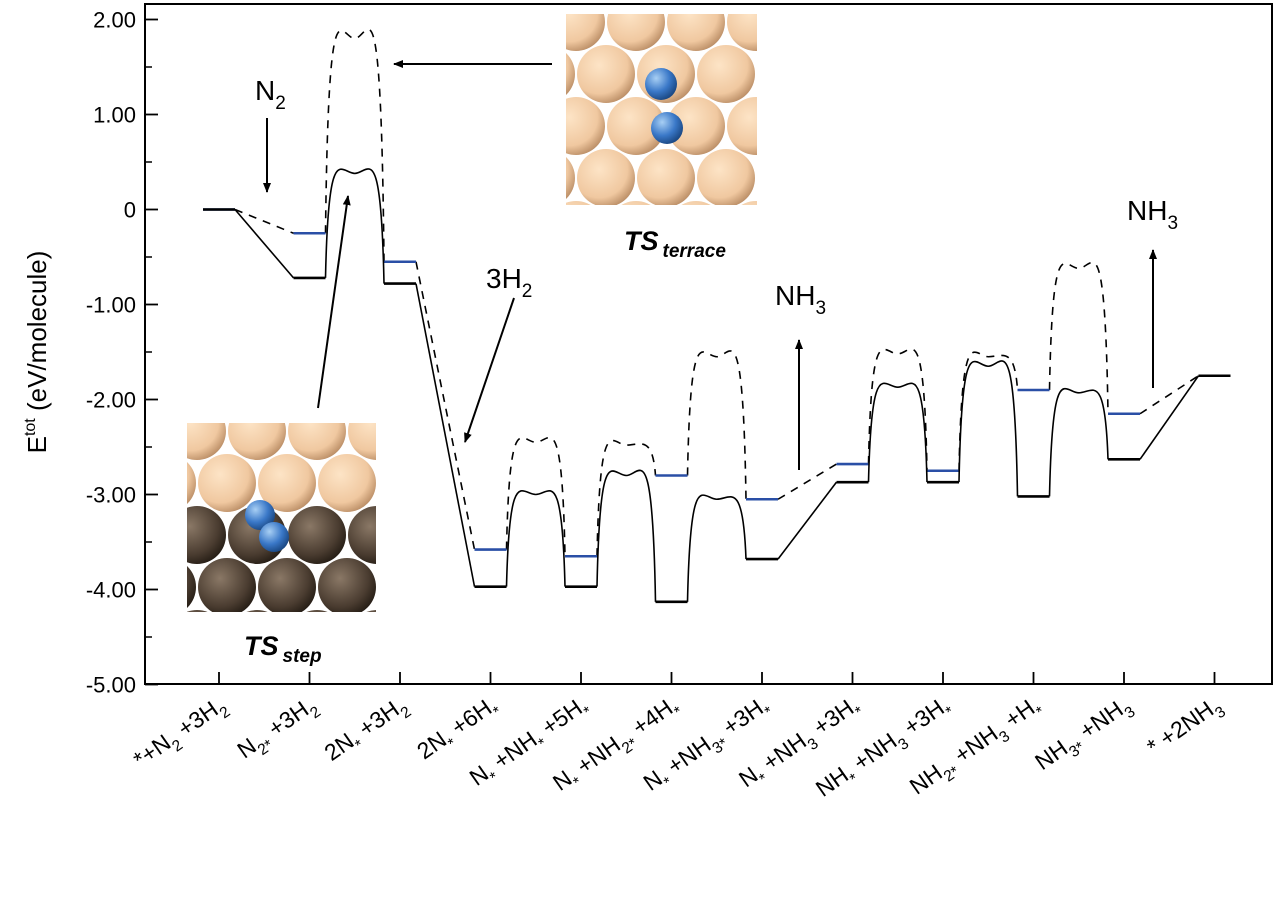 The height and width of the screenshot is (913, 1280). I want to click on annotation-3h2-label: 3H2, so click(509, 282).